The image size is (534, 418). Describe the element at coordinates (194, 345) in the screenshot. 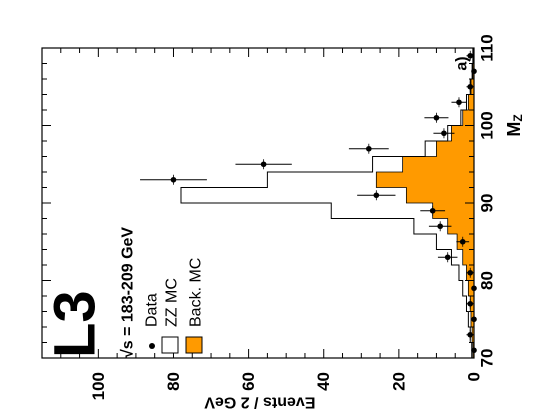

I see `legend-back-marker` at that location.